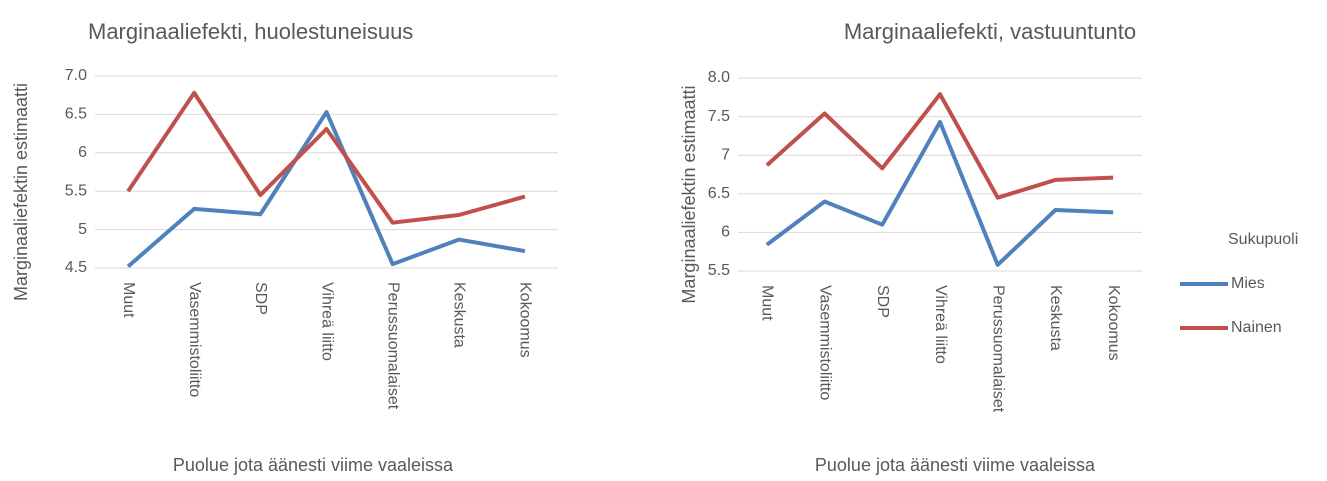 This screenshot has width=1327, height=481. I want to click on chart-title: Marginaaliefekti, huolestuneisuus, so click(250, 31).